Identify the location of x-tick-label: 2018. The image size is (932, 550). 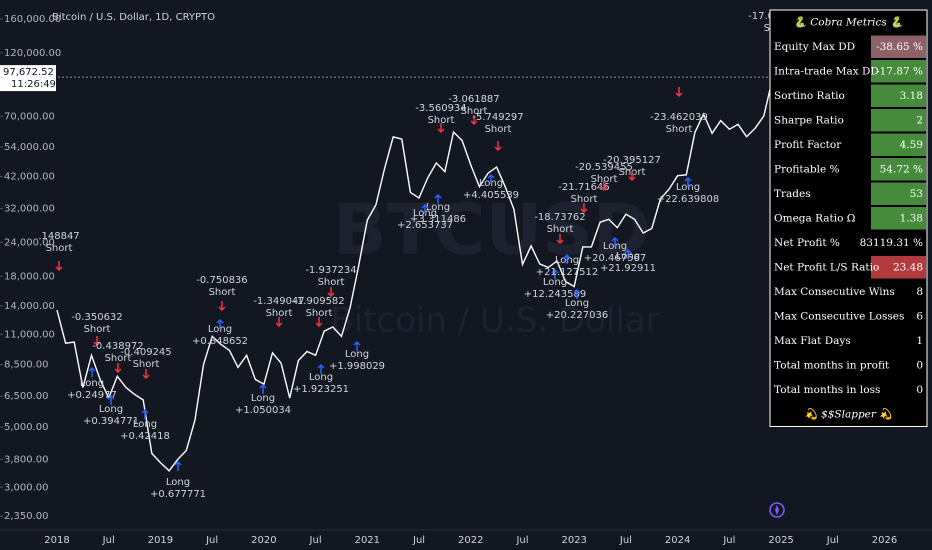
(56, 540).